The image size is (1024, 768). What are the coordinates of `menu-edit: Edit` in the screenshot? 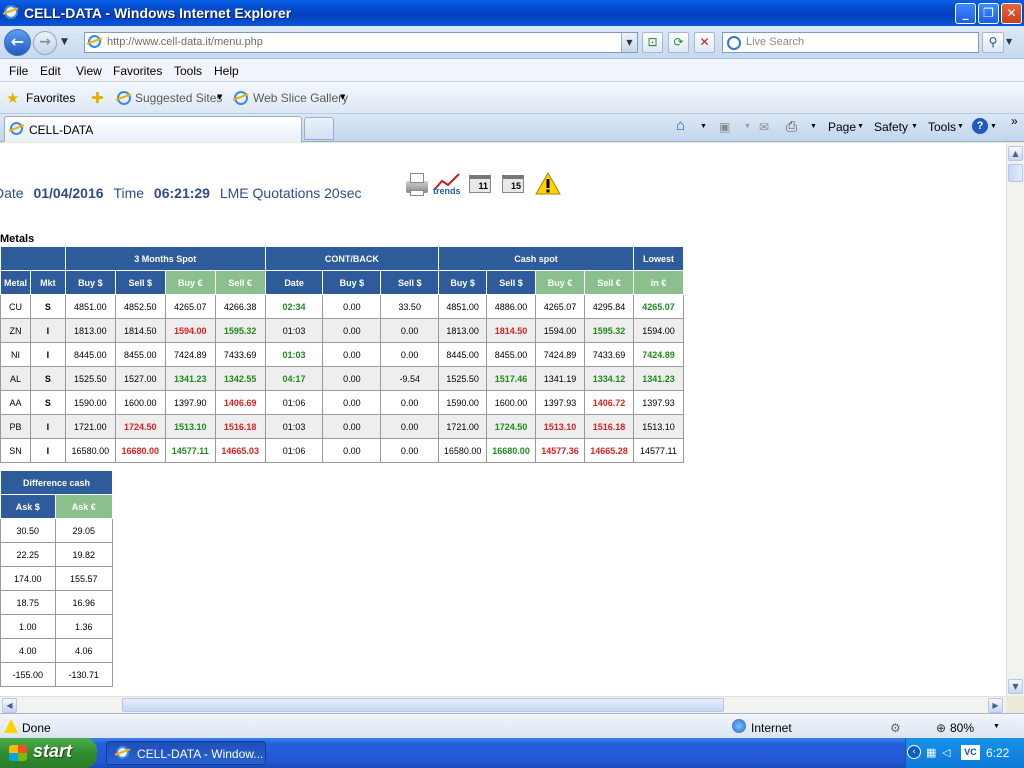 It's located at (50, 71).